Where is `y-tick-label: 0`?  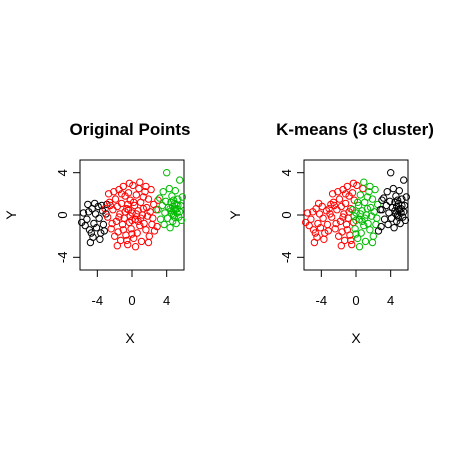
y-tick-label: 0 is located at coordinates (286, 214).